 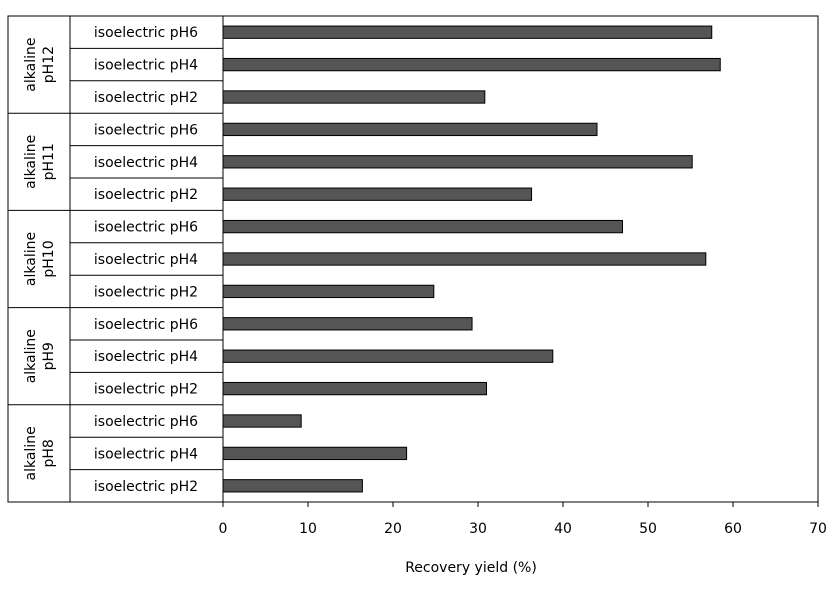 I want to click on x-tick-label: 70, so click(x=818, y=529).